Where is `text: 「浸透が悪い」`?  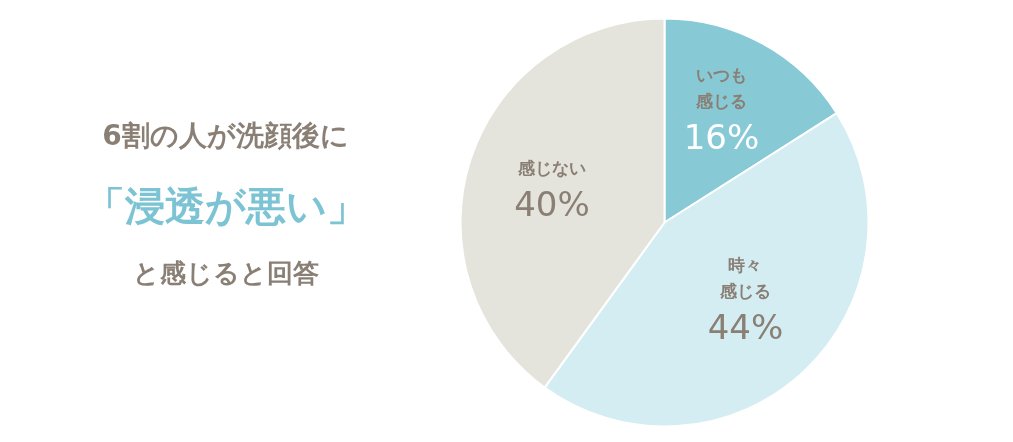
text: 「浸透が悪い」 is located at coordinates (225, 205).